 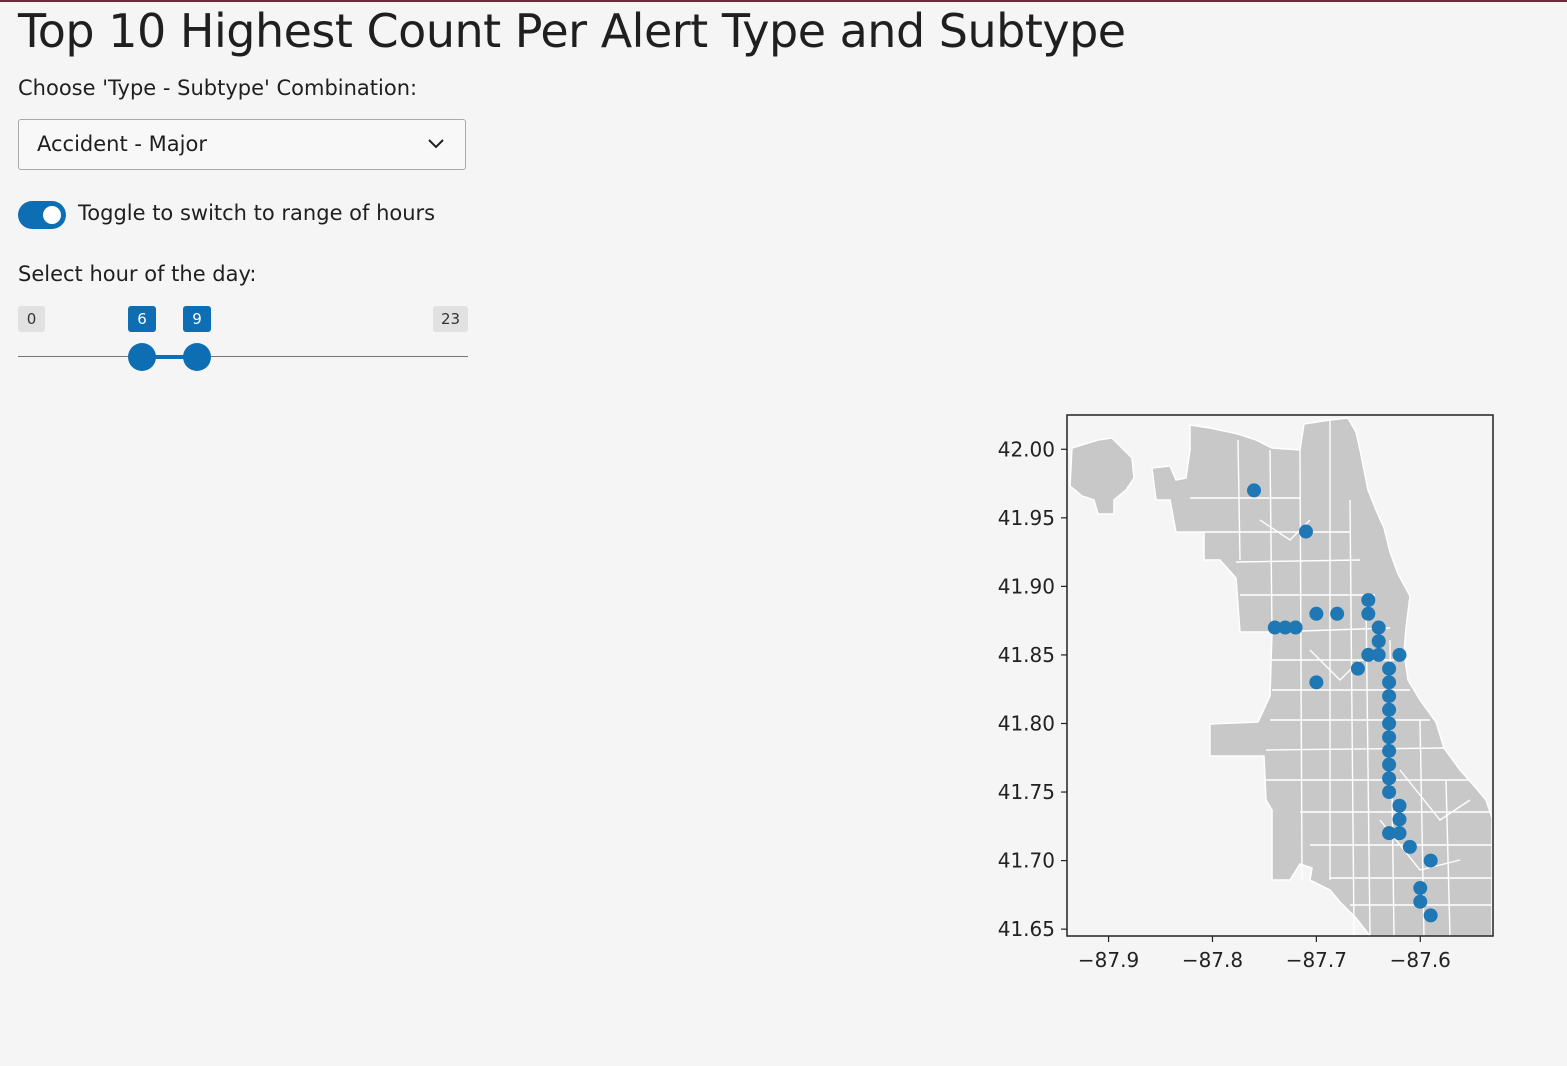 I want to click on y-tick-label: 41.75, so click(x=1026, y=792).